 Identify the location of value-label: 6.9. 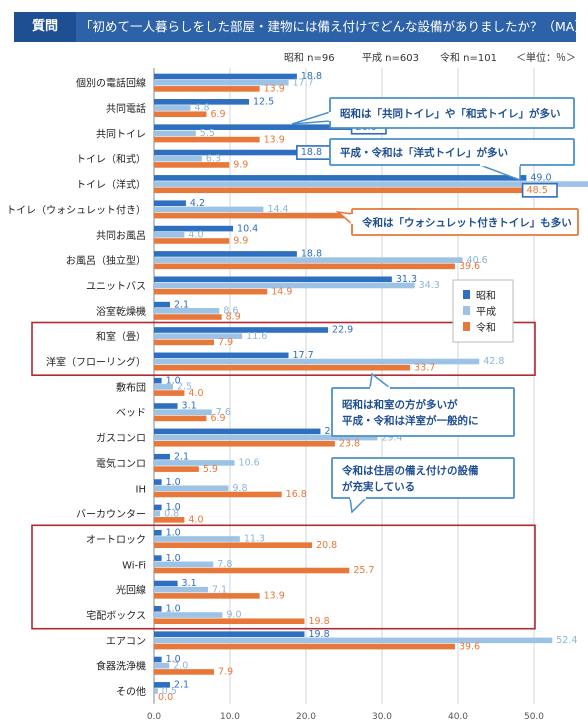
(217, 418).